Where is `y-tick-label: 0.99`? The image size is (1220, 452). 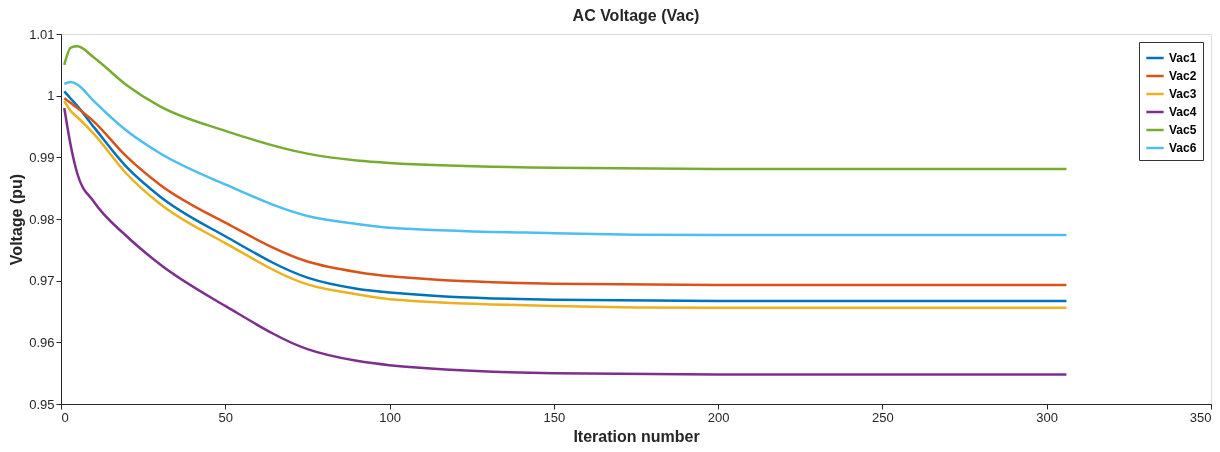 y-tick-label: 0.99 is located at coordinates (42, 157).